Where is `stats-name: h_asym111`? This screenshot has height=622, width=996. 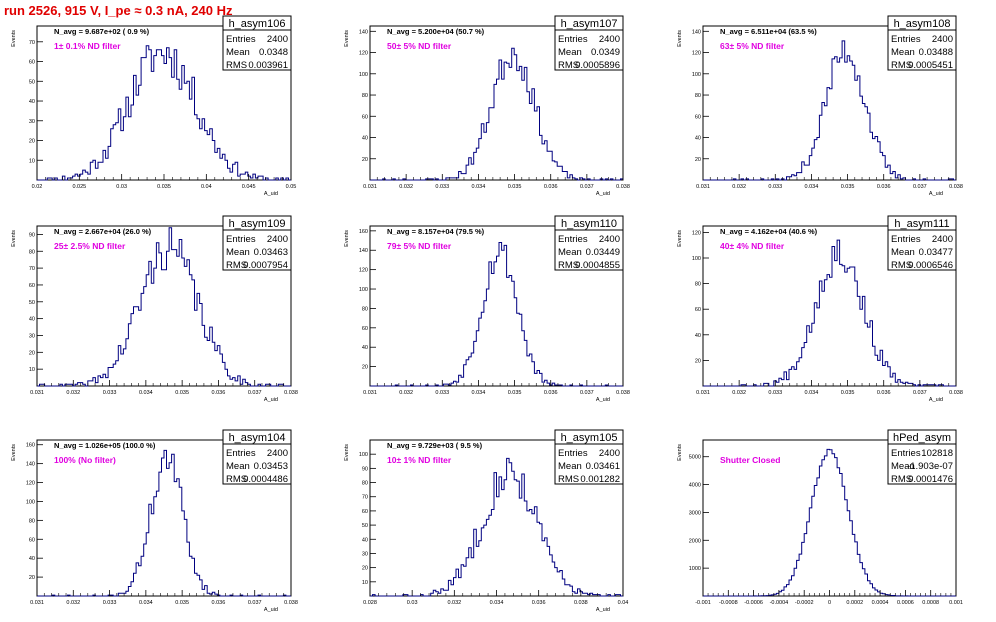
stats-name: h_asym111 is located at coordinates (921, 224).